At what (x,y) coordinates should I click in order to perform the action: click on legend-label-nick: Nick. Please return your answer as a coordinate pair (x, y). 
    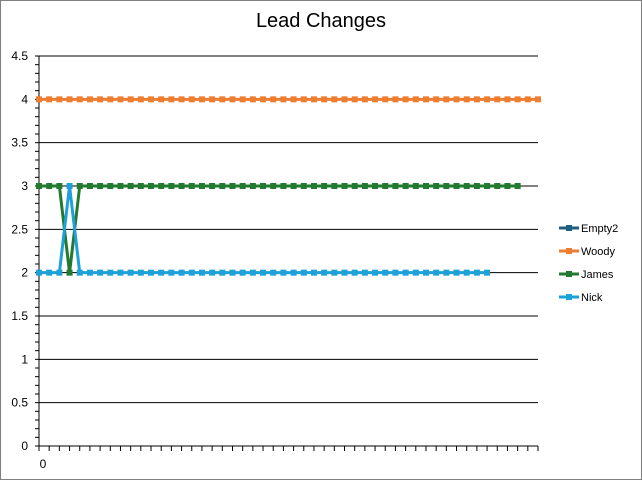
    Looking at the image, I should click on (592, 298).